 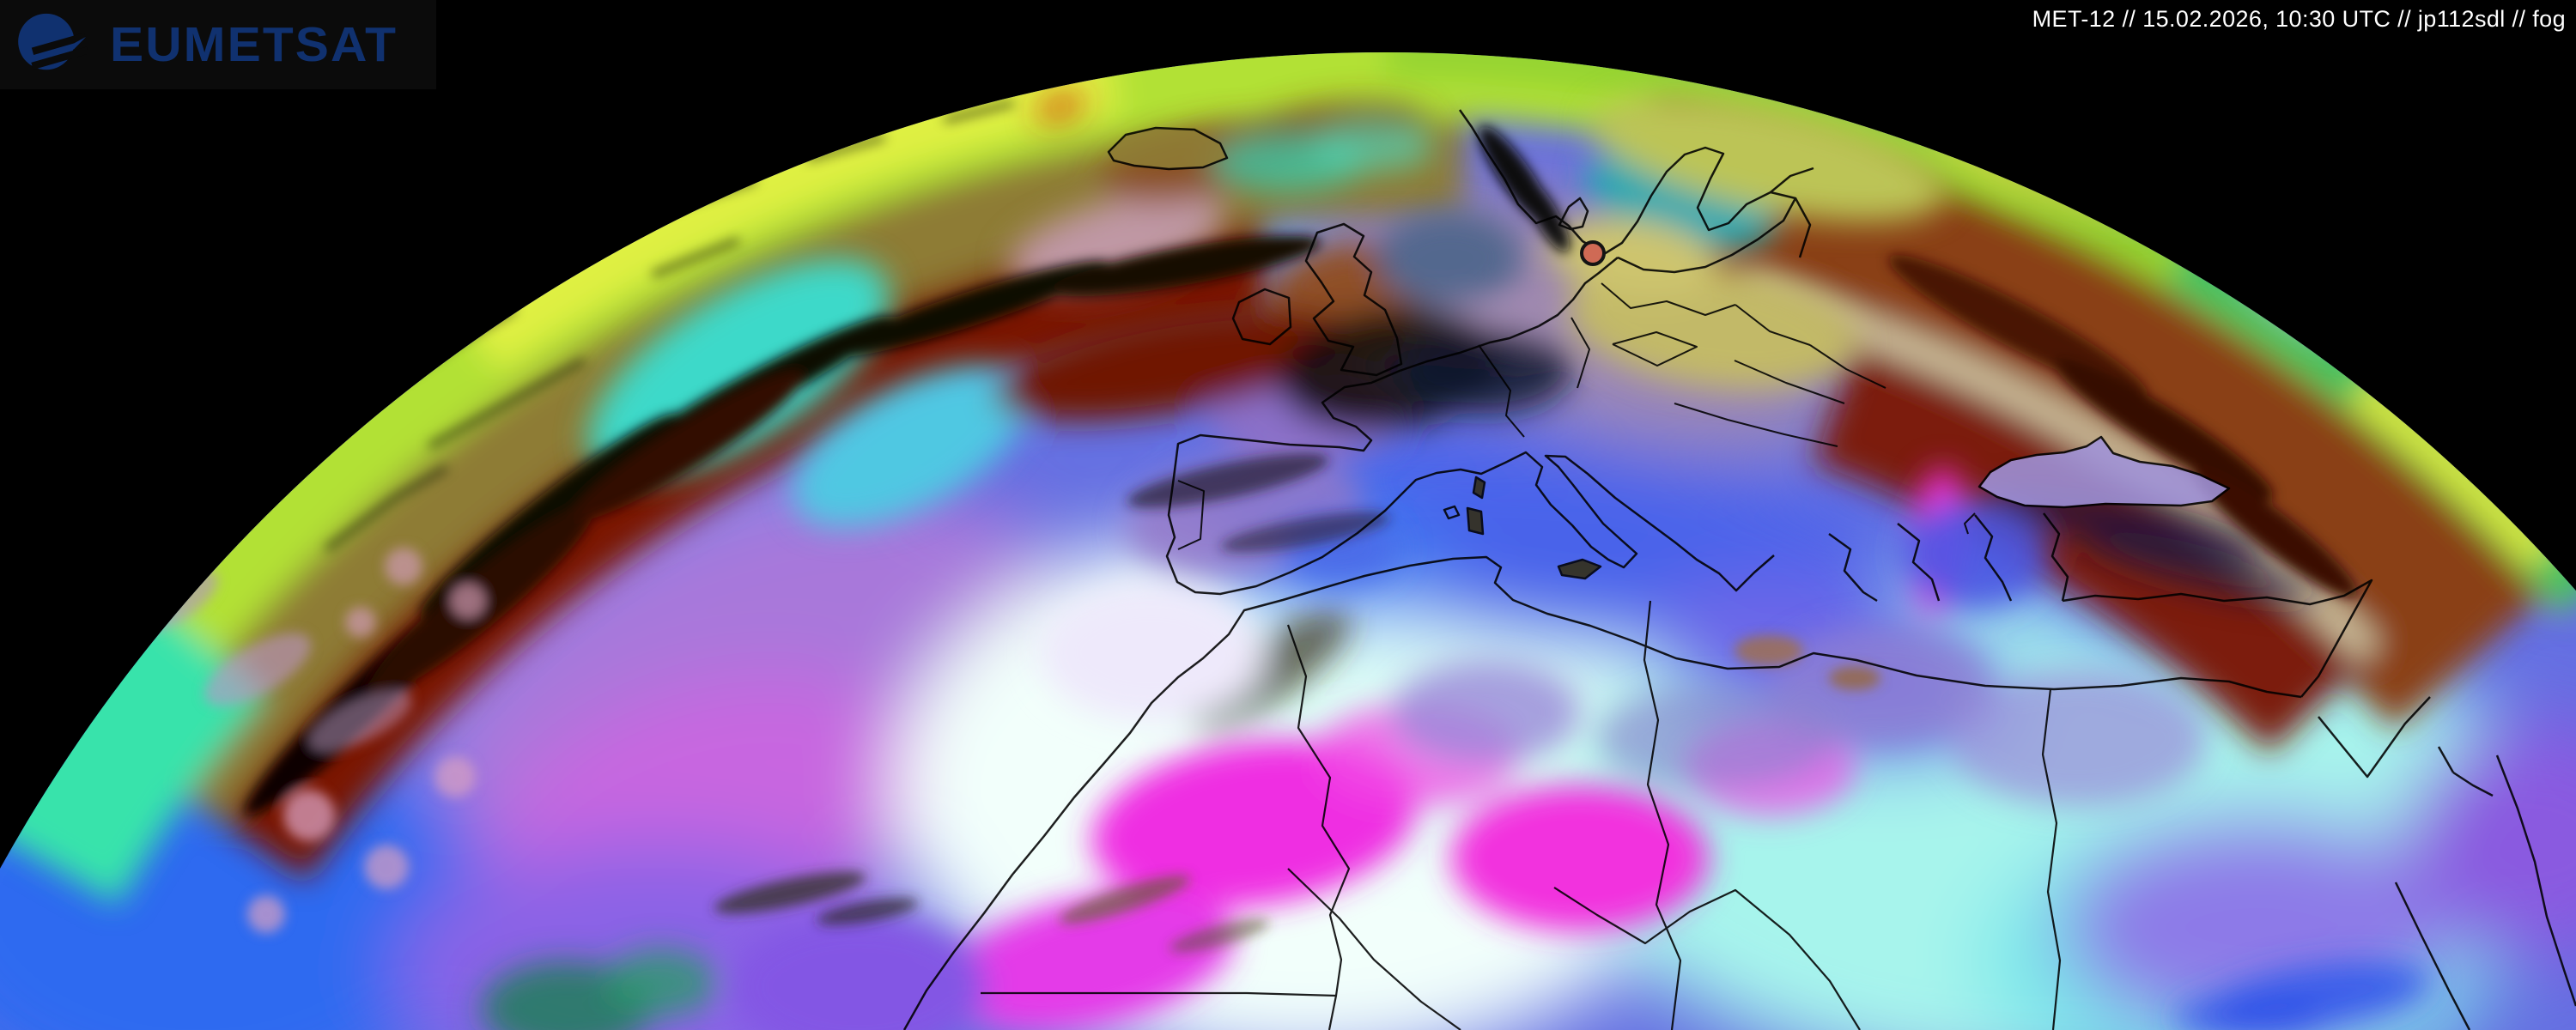 What do you see at coordinates (2447, 863) in the screenshot?
I see `sinai-red-sea-coastlines` at bounding box center [2447, 863].